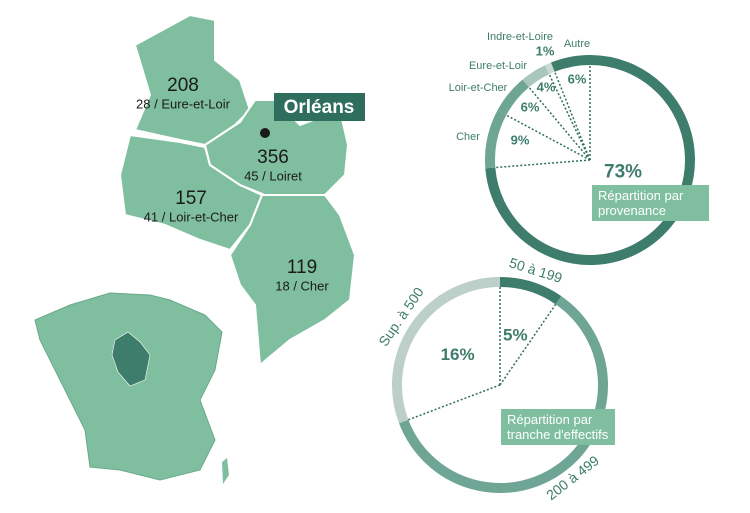 The height and width of the screenshot is (513, 750). Describe the element at coordinates (650, 203) in the screenshot. I see `pie-title: Répartition par provenance` at that location.